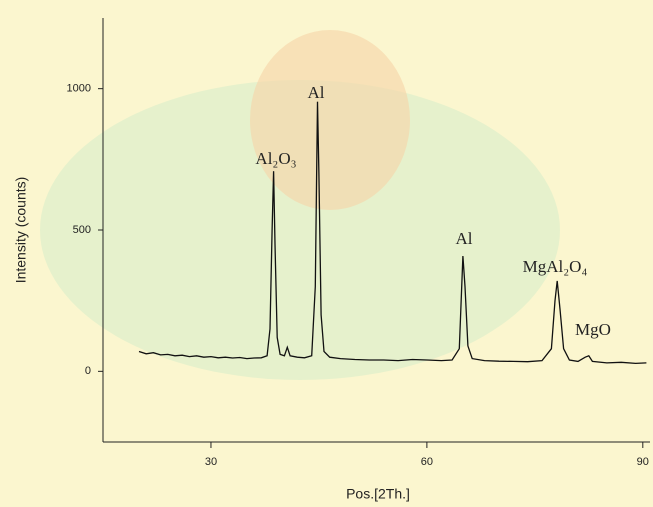 Image resolution: width=653 pixels, height=507 pixels. I want to click on x-tick-label: 30, so click(211, 462).